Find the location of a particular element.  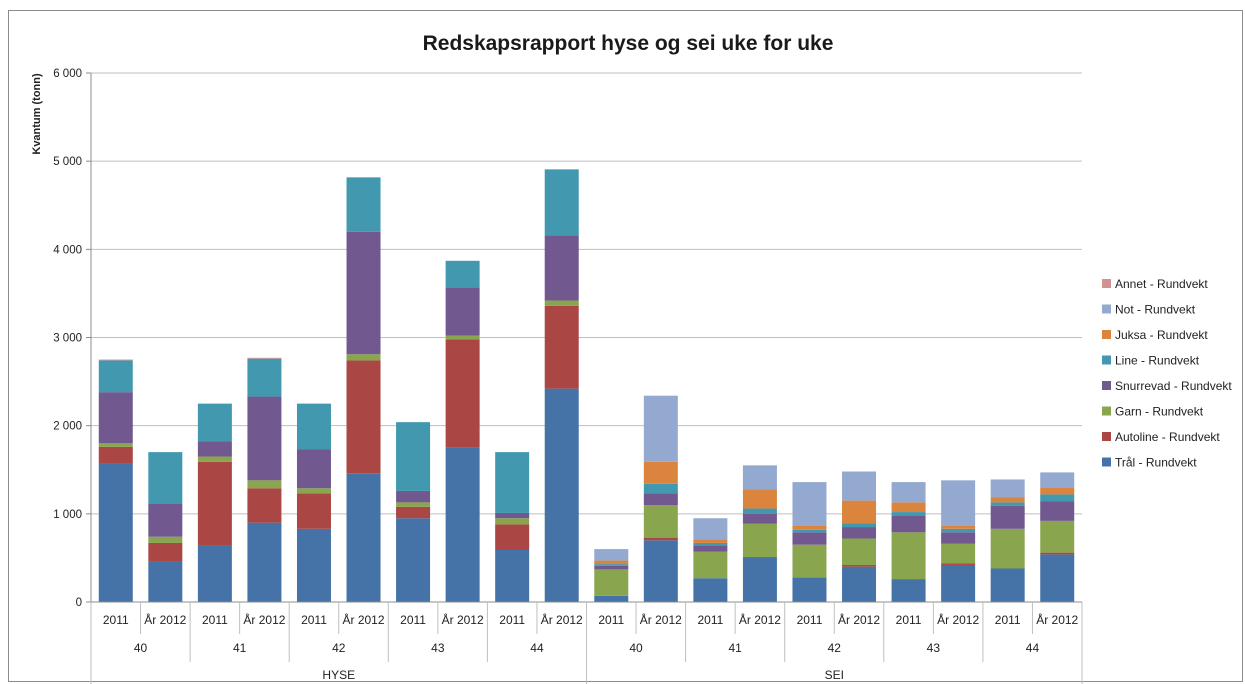

legend-label: Not - Rundvekt is located at coordinates (1155, 310).